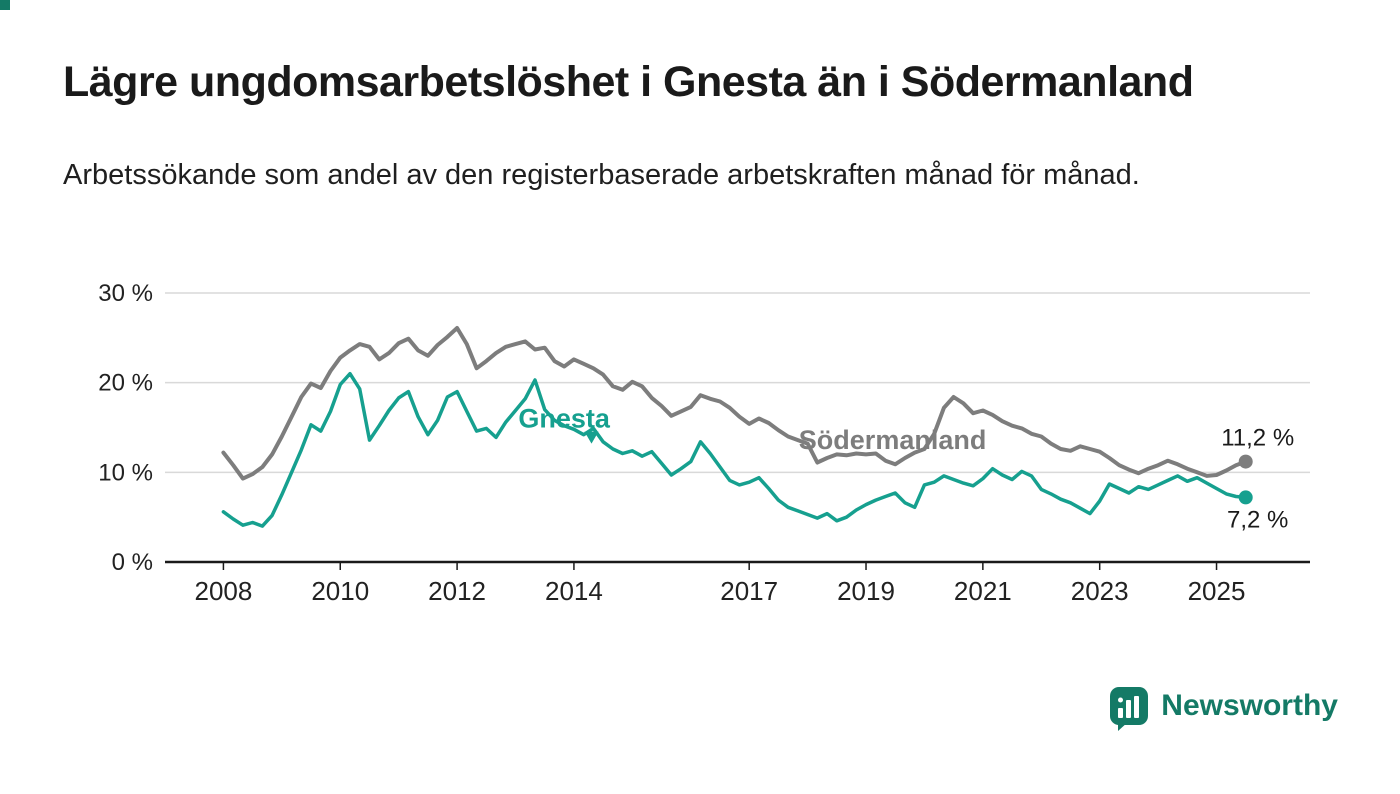 This screenshot has height=794, width=1400. What do you see at coordinates (1121, 700) in the screenshot?
I see `logo-dot` at bounding box center [1121, 700].